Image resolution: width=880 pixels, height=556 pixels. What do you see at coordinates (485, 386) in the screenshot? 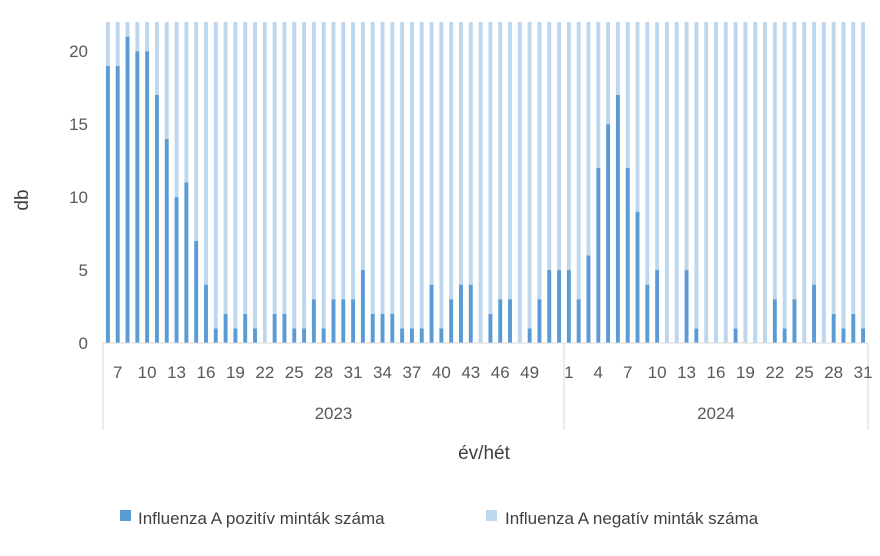
I see `x-axis` at bounding box center [485, 386].